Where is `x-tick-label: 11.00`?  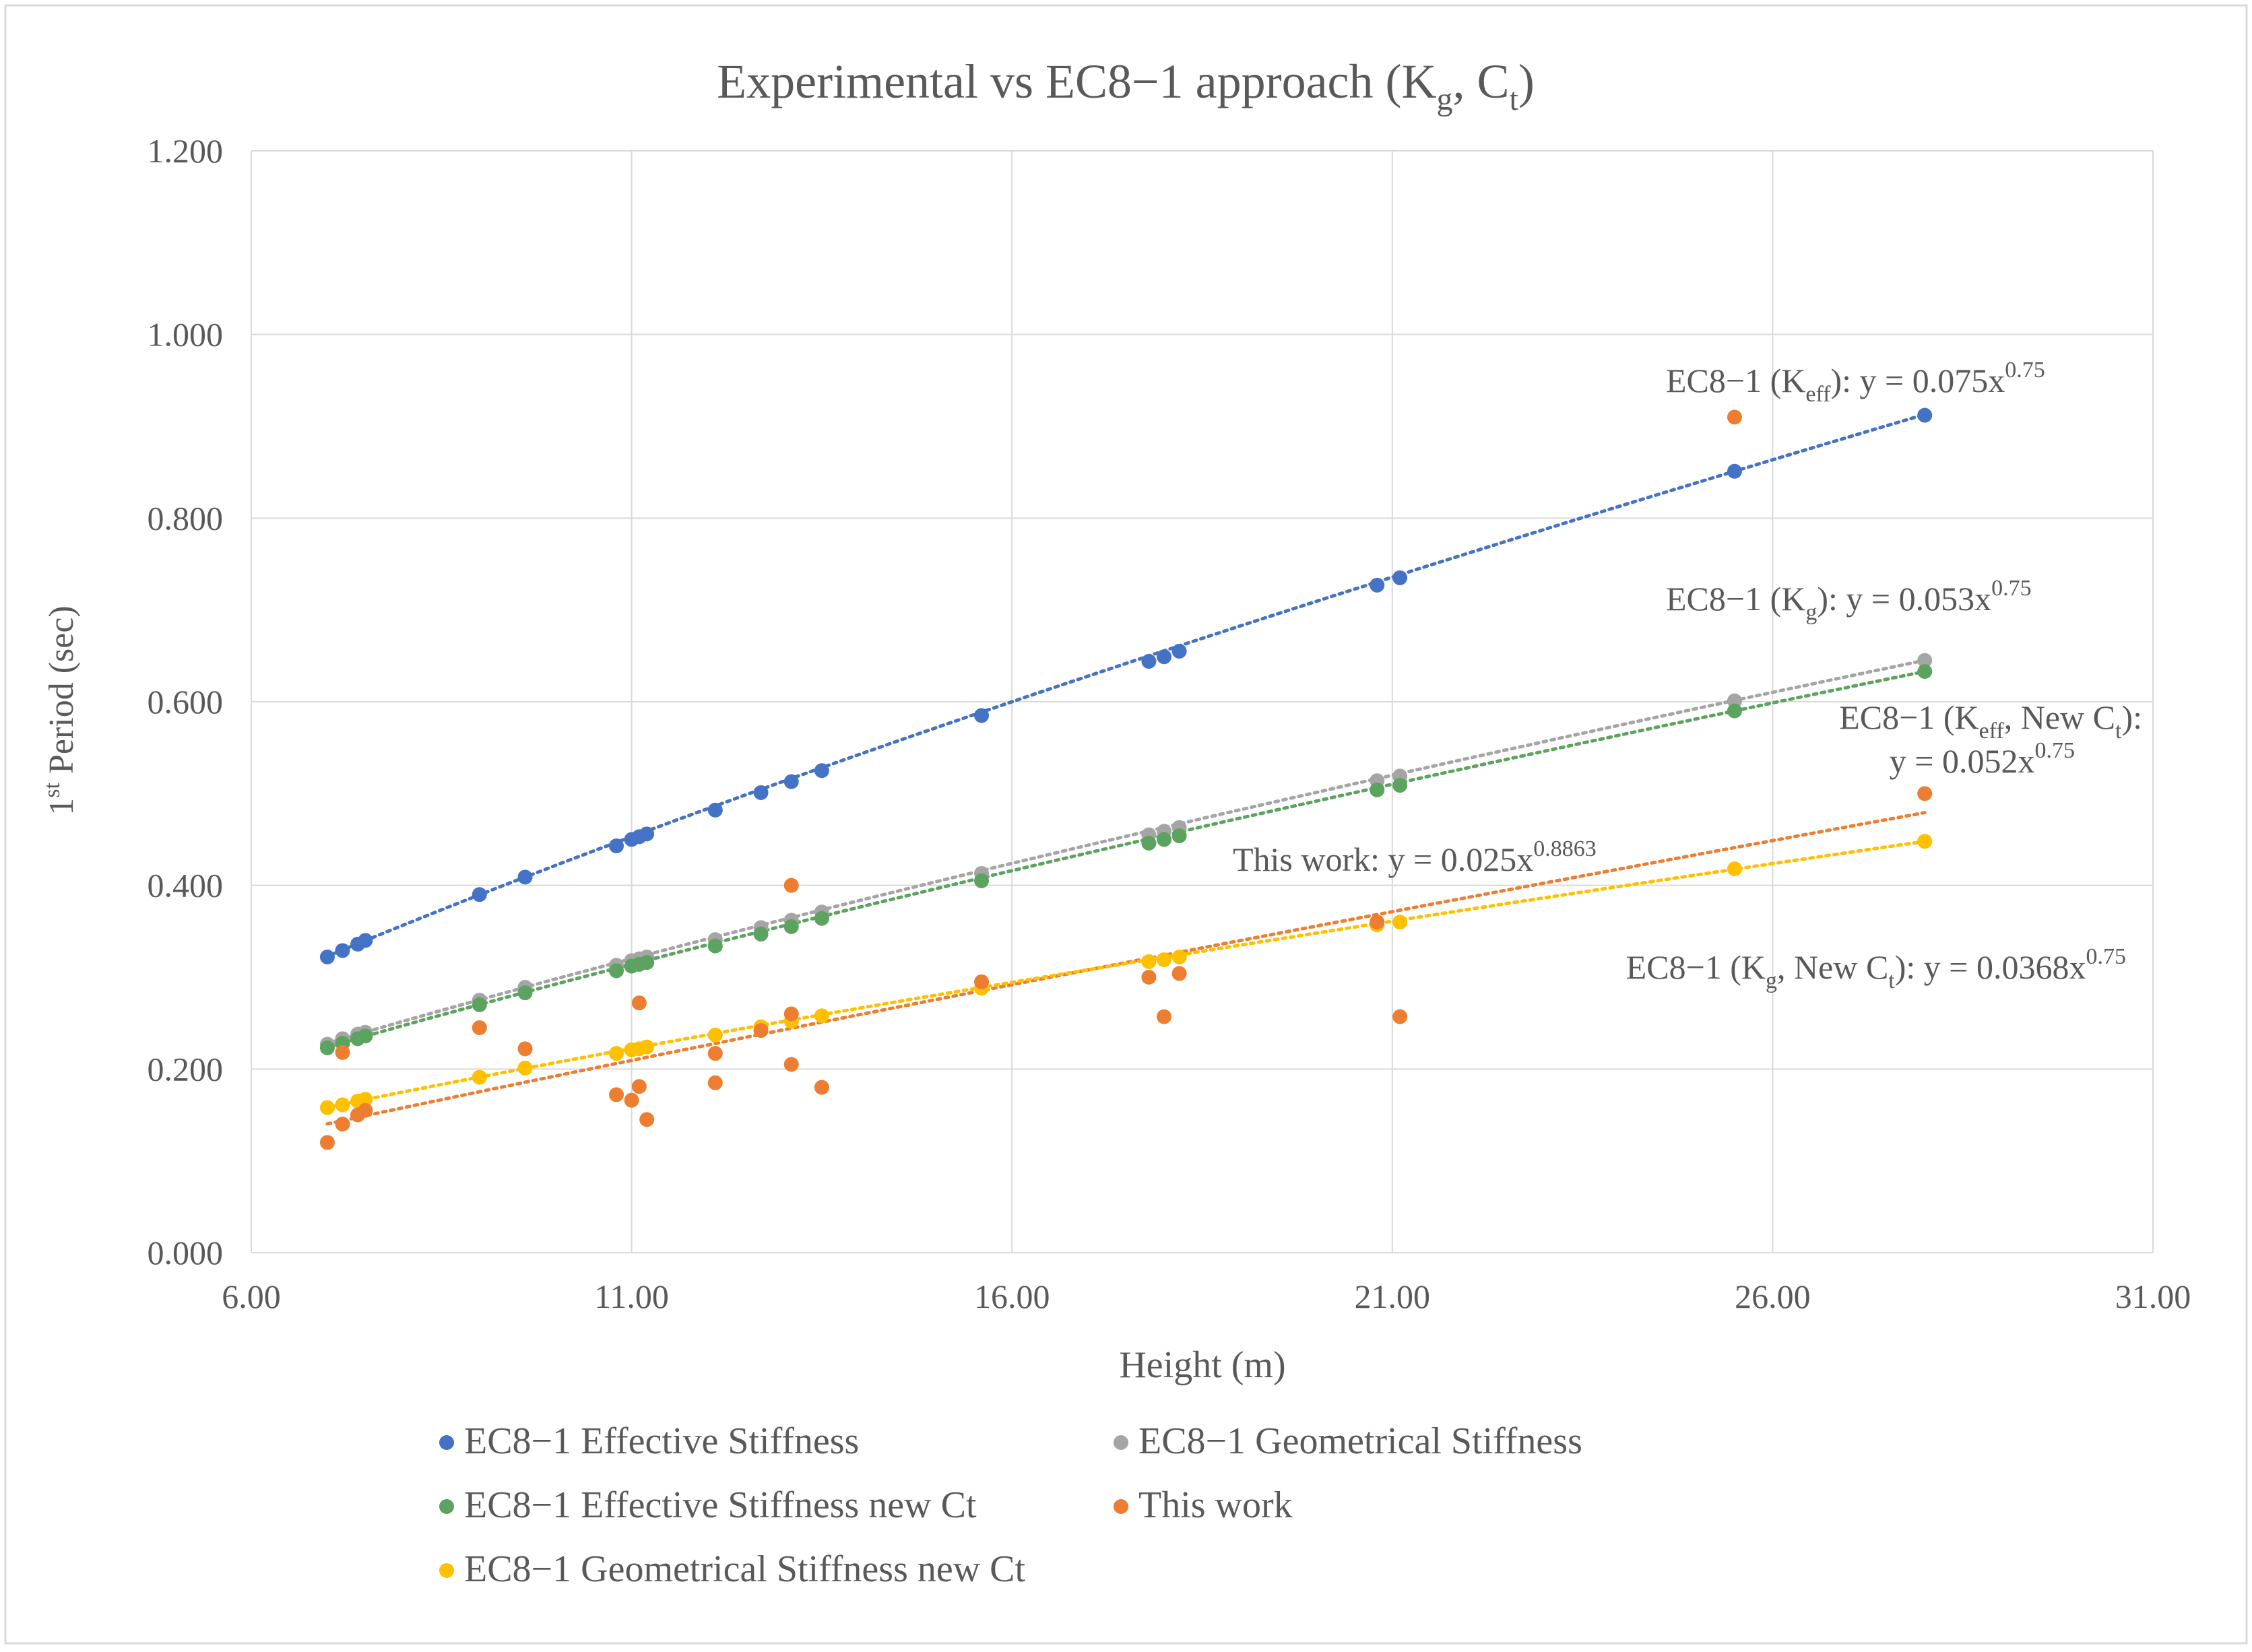
x-tick-label: 11.00 is located at coordinates (631, 1296).